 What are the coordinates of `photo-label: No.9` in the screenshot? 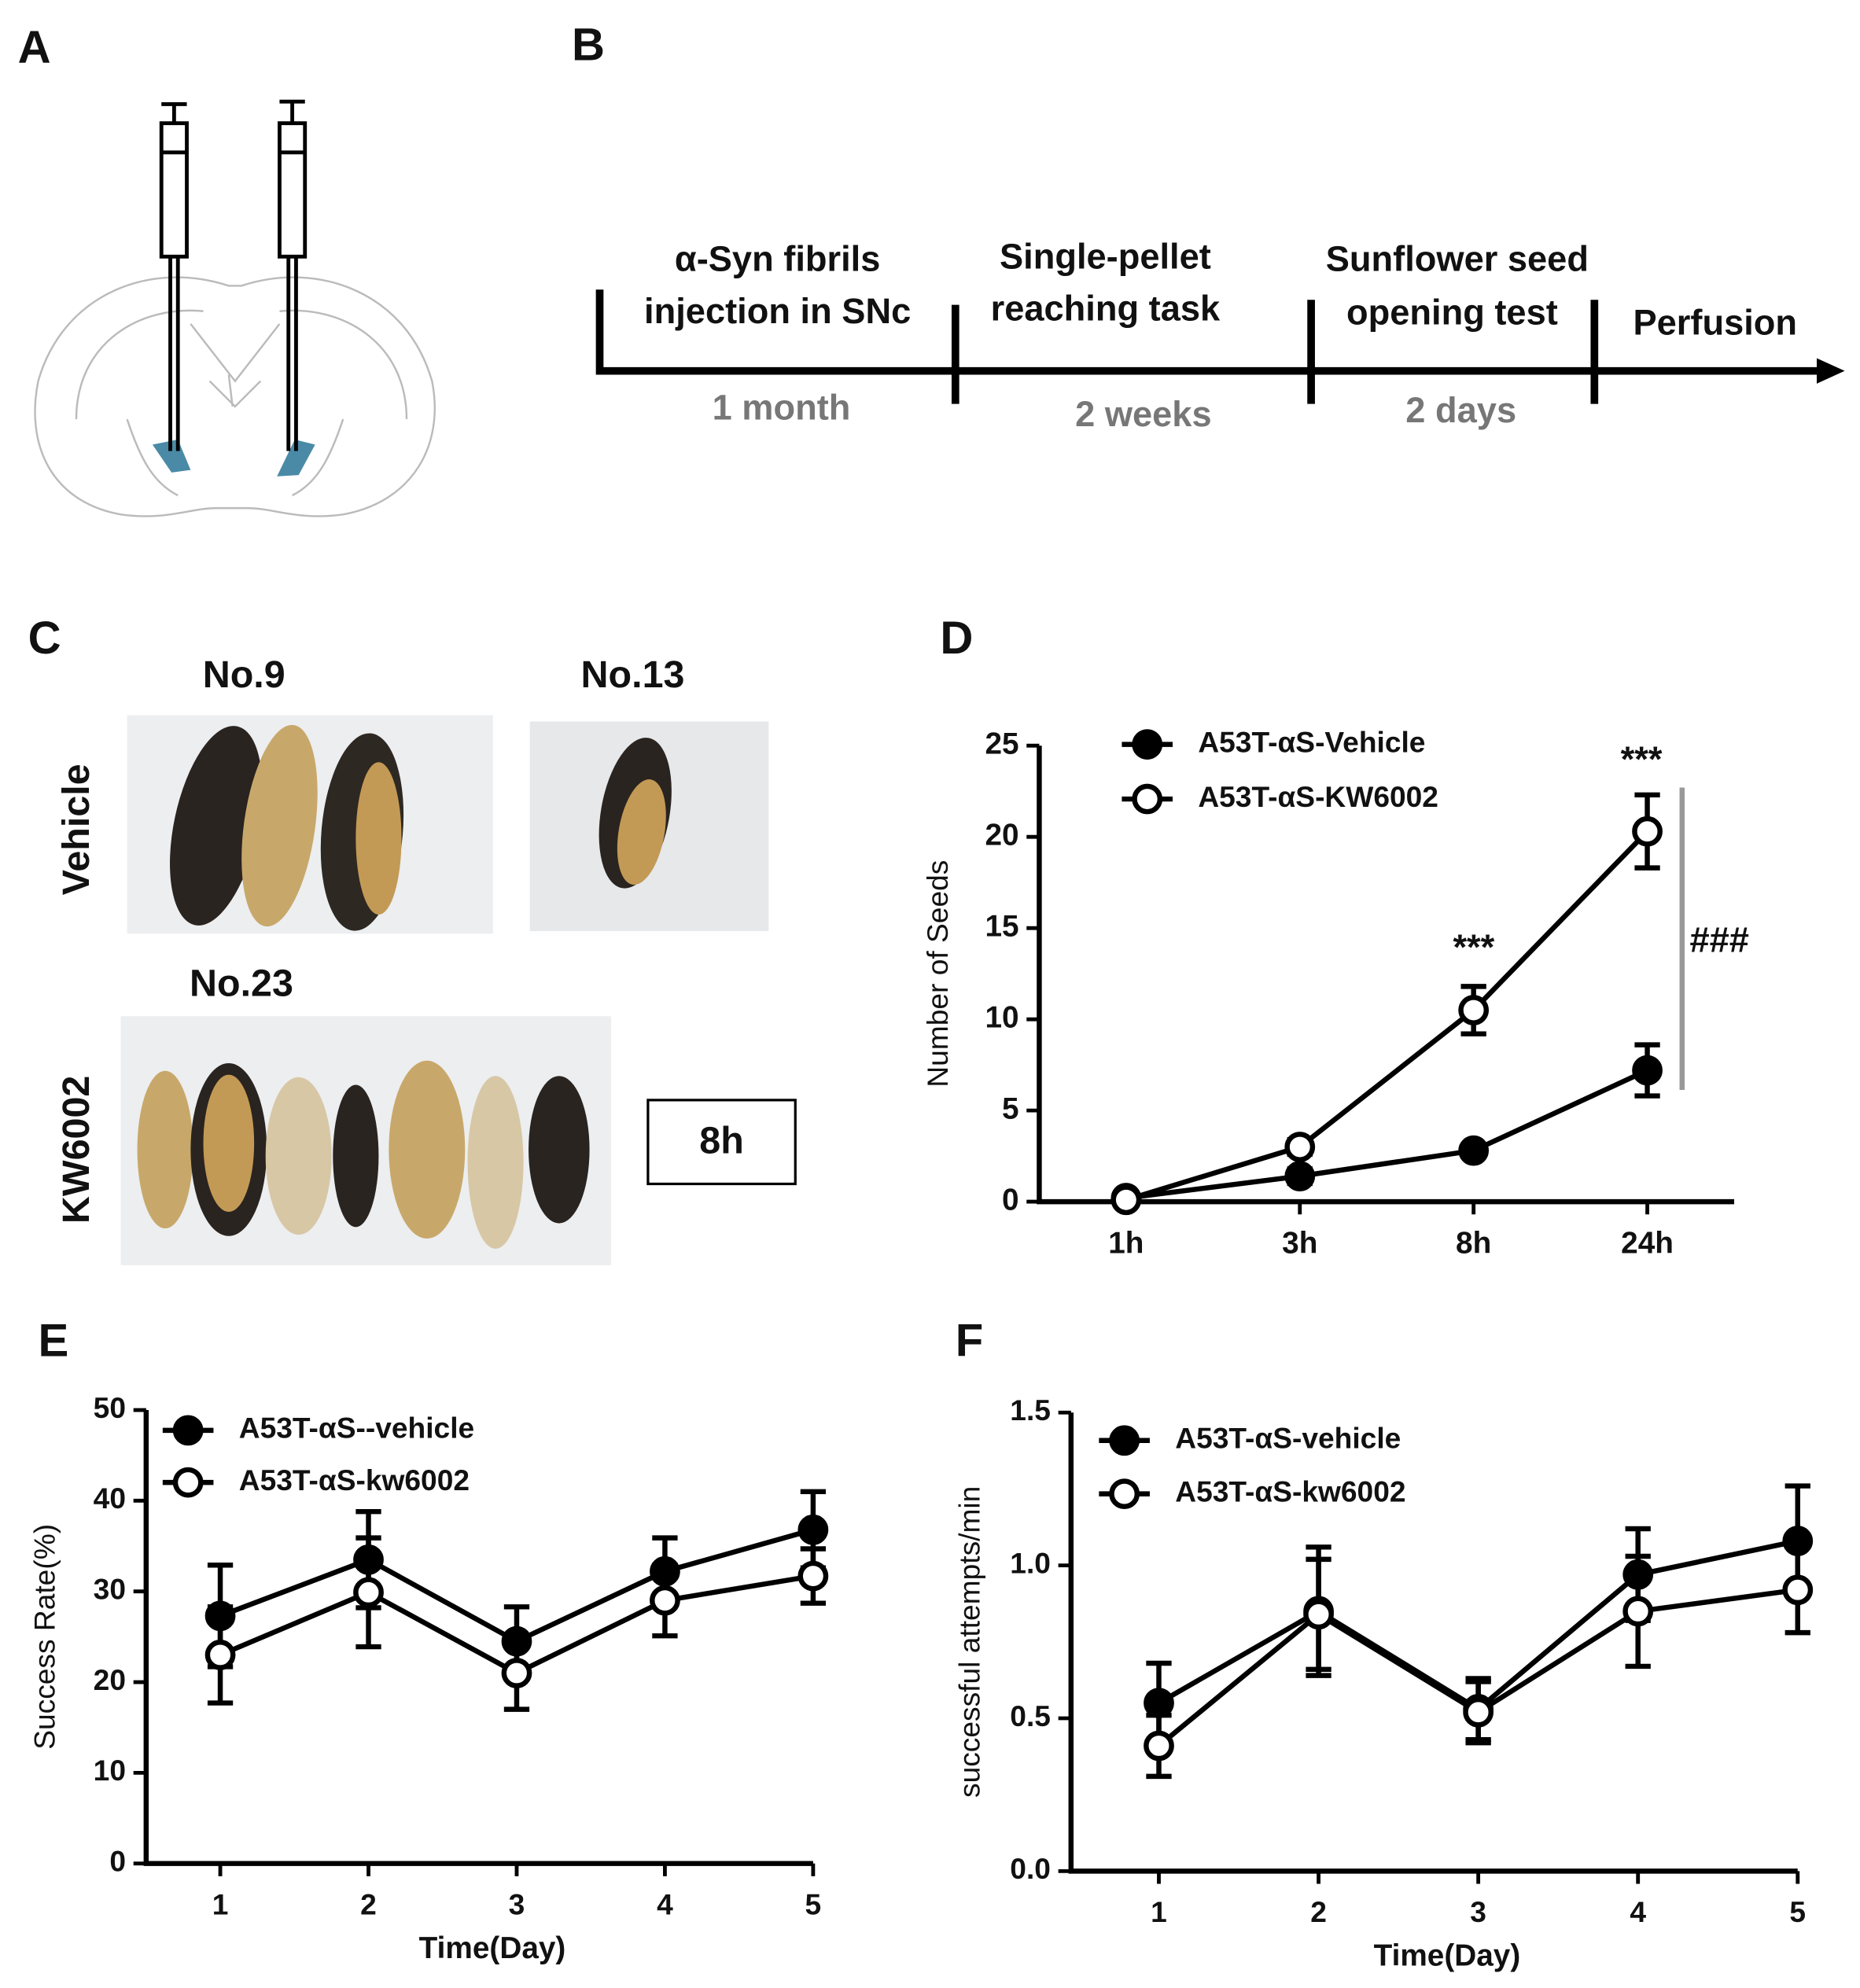 It's located at (244, 674).